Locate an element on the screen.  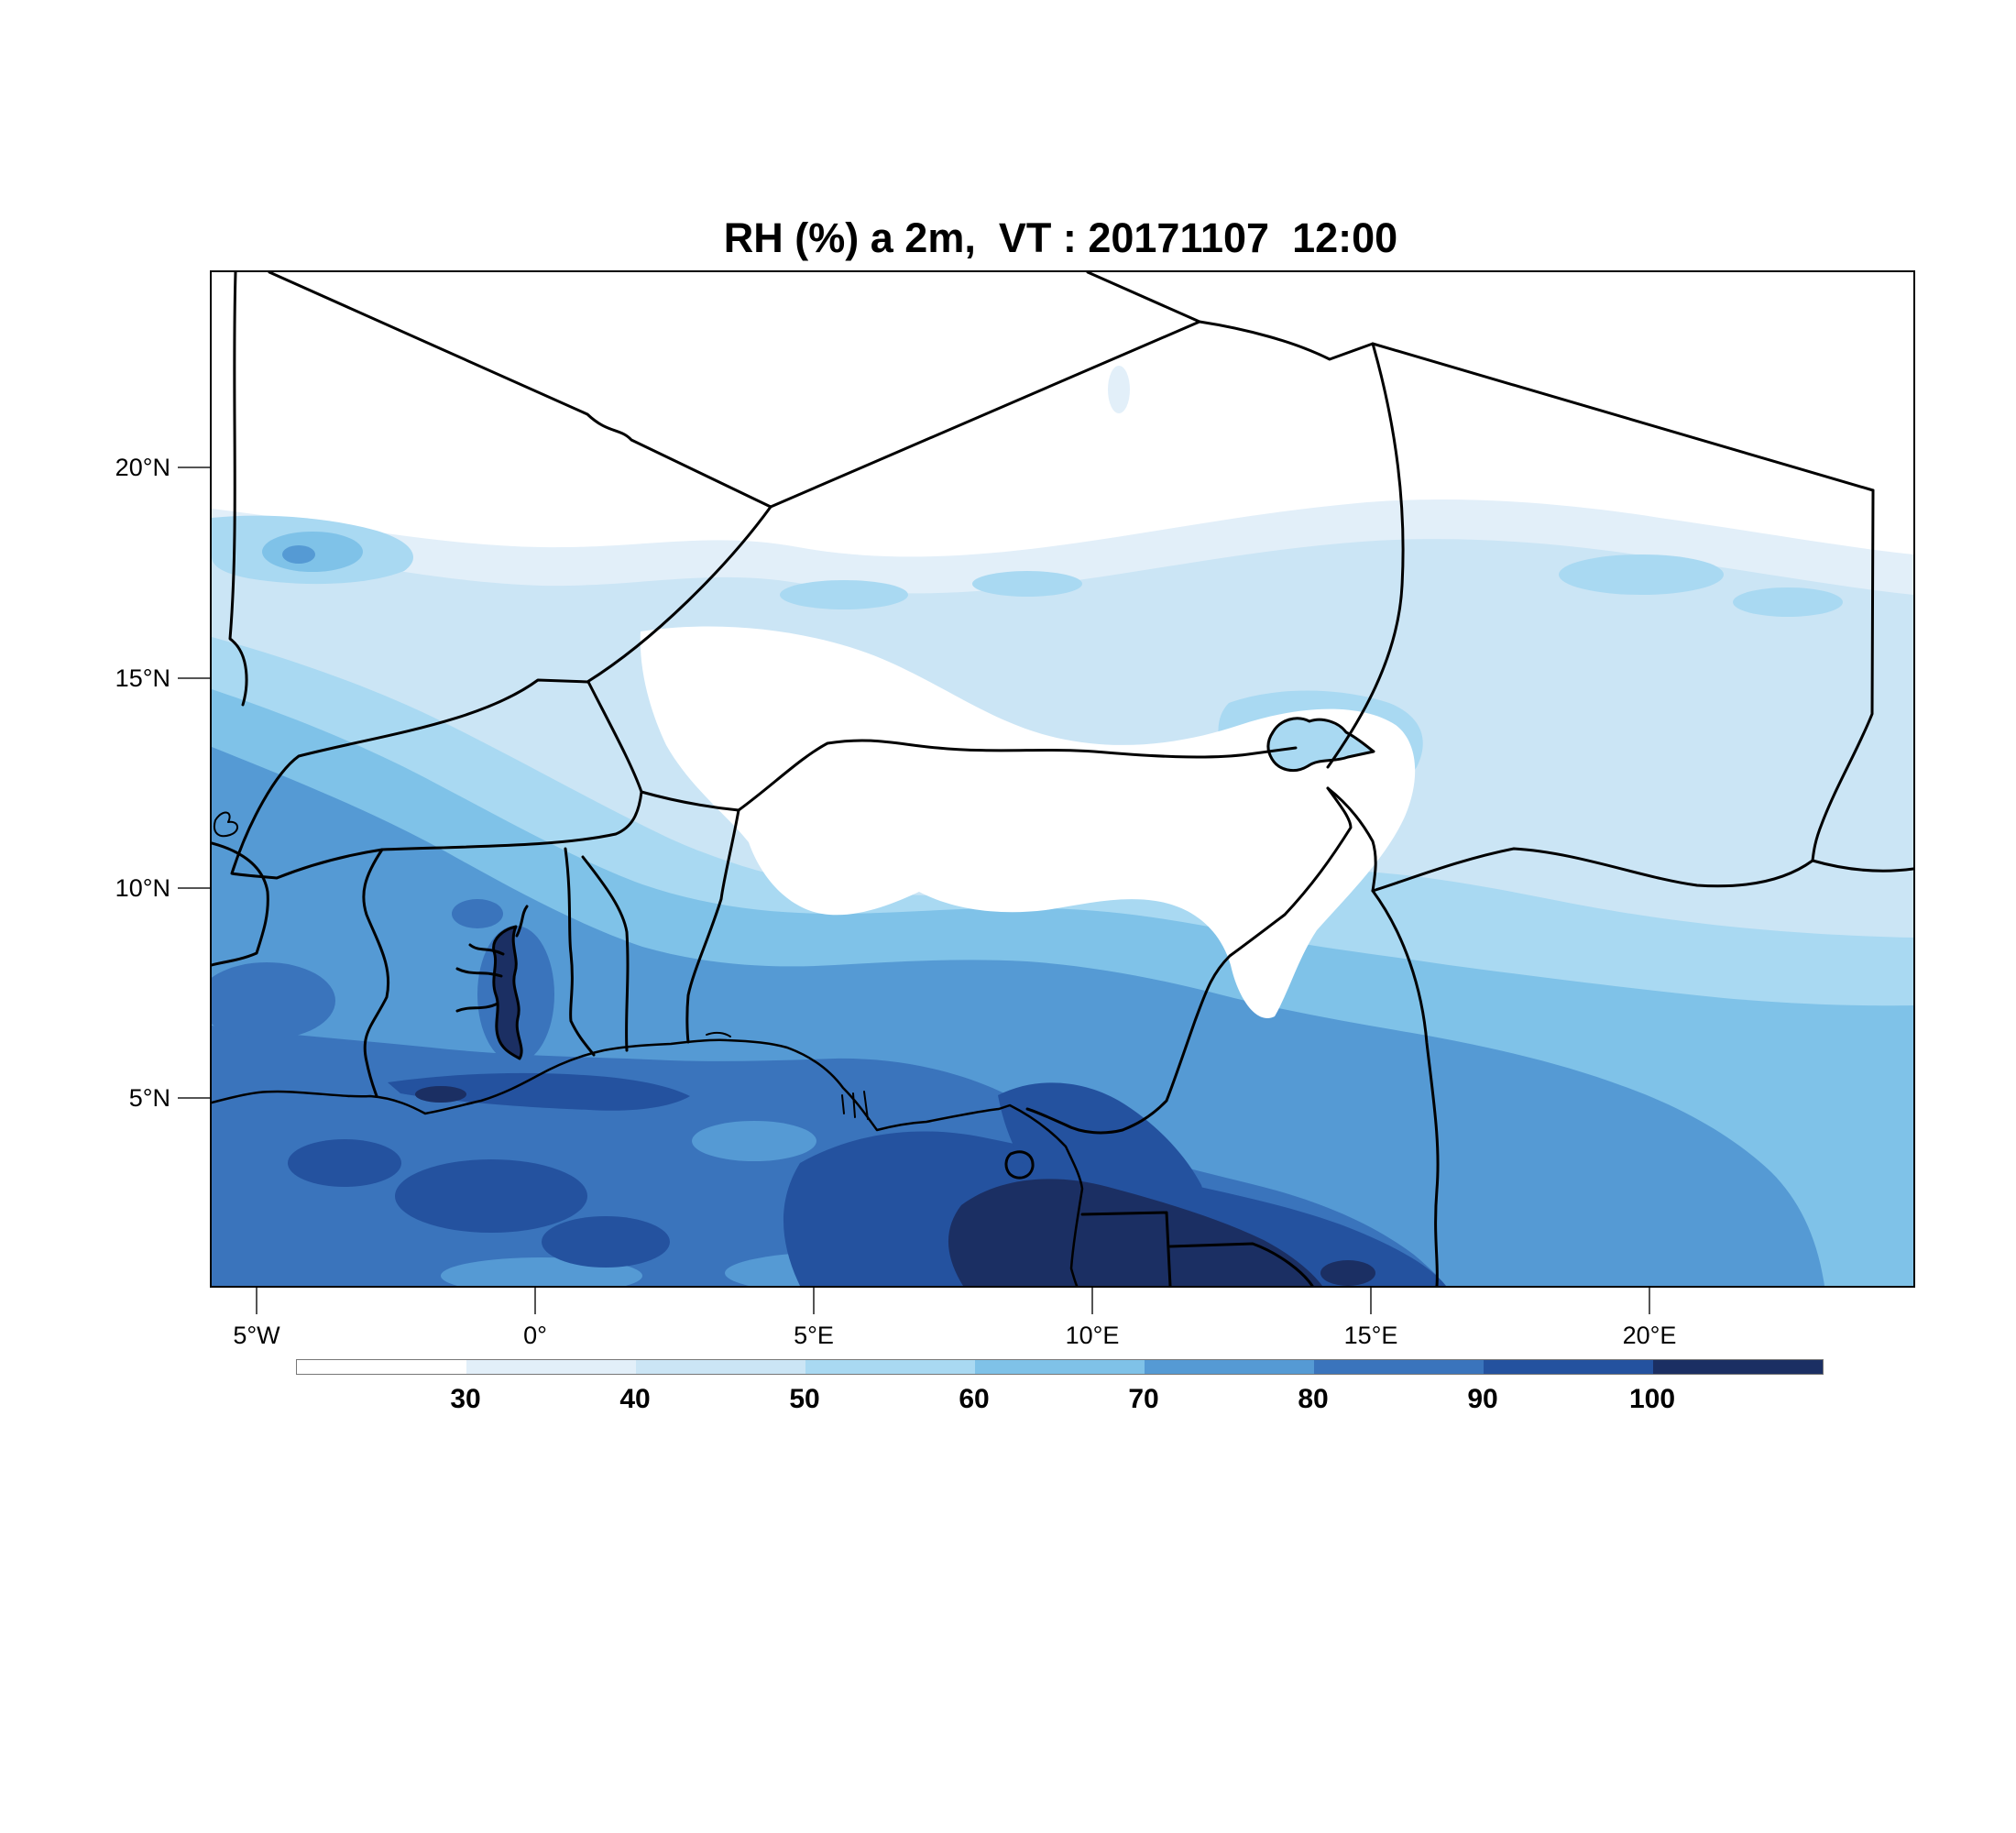
lake-volta-branches is located at coordinates (492, 959).